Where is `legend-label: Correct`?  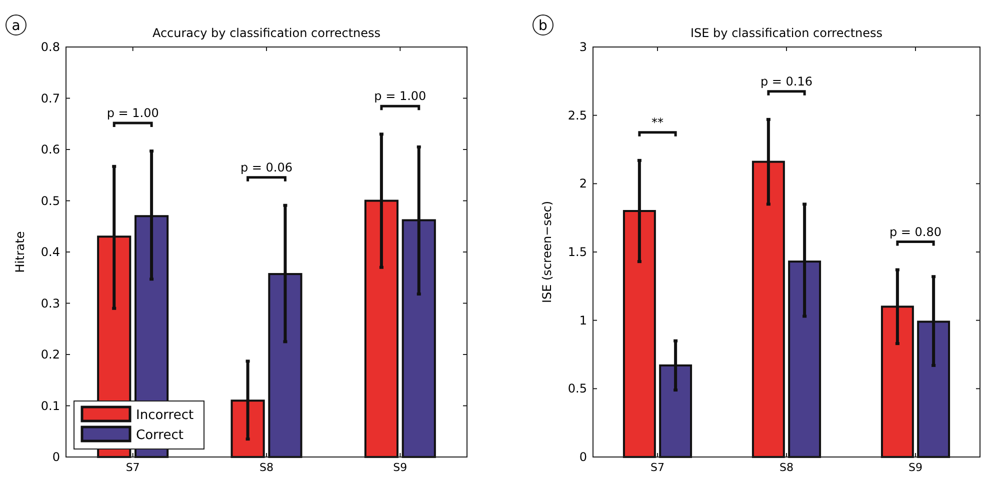
legend-label: Correct is located at coordinates (160, 435).